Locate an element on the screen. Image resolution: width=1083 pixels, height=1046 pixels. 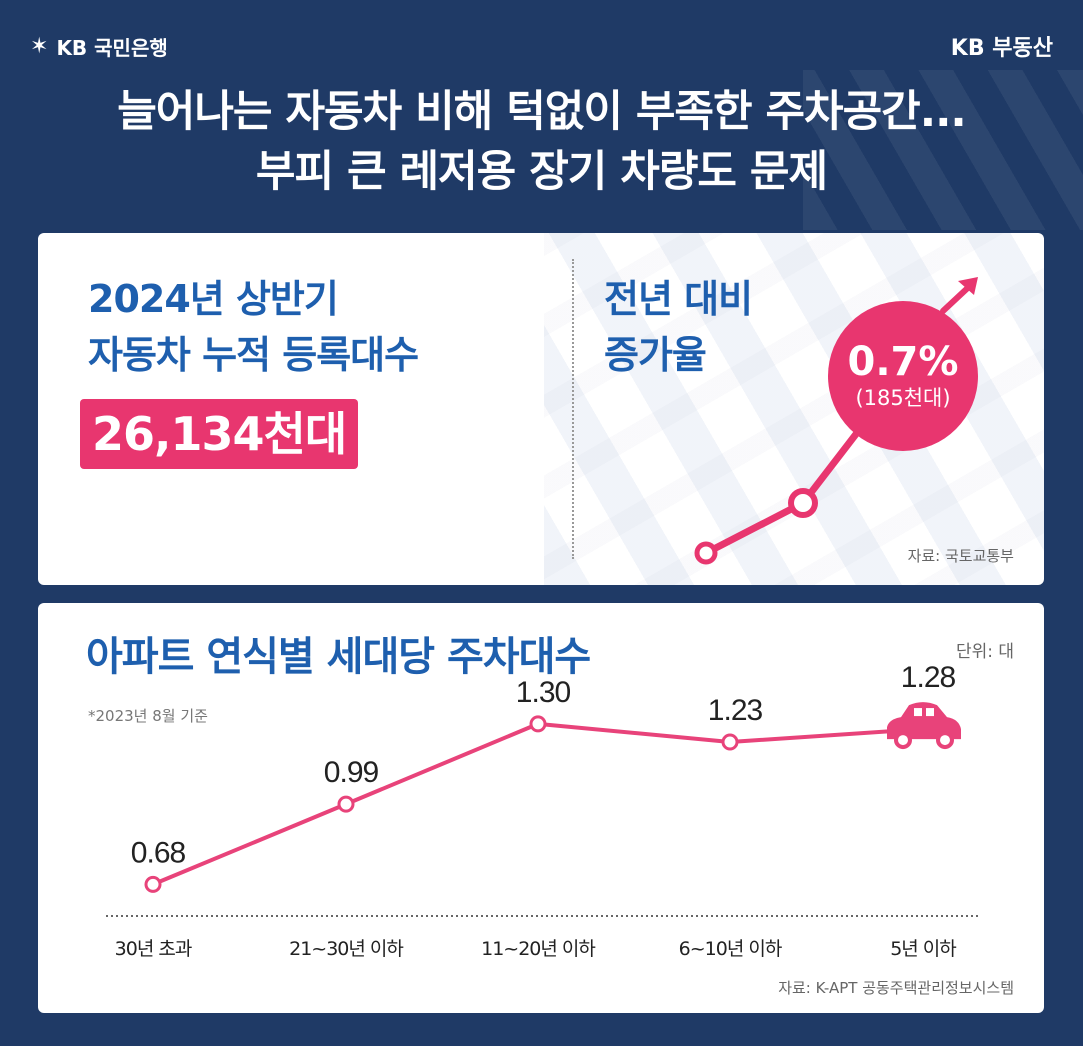
growth-source: 자료: 국토교통부 is located at coordinates (960, 556).